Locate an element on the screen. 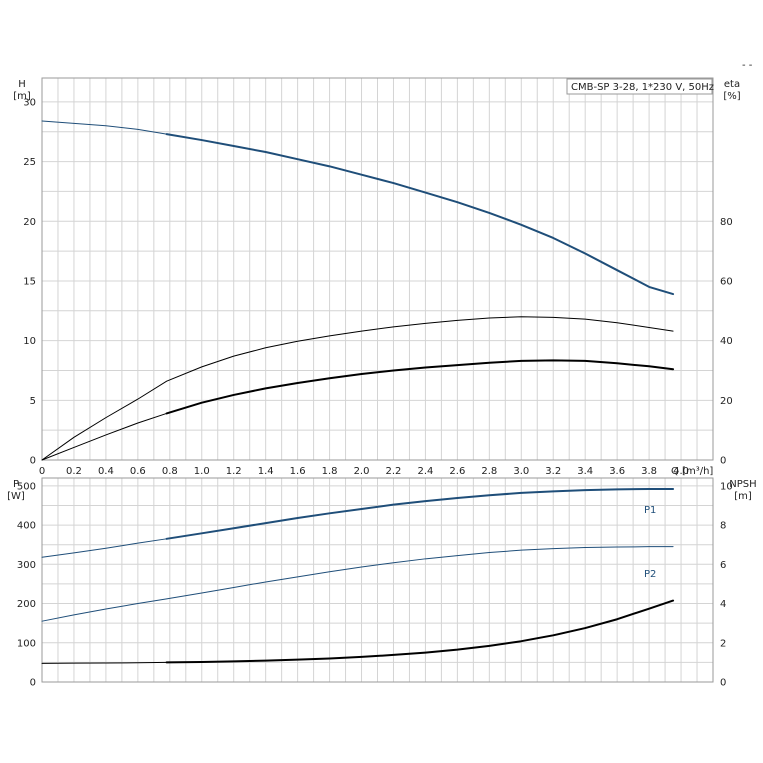 The height and width of the screenshot is (763, 763). series-line-p1 is located at coordinates (357, 523).